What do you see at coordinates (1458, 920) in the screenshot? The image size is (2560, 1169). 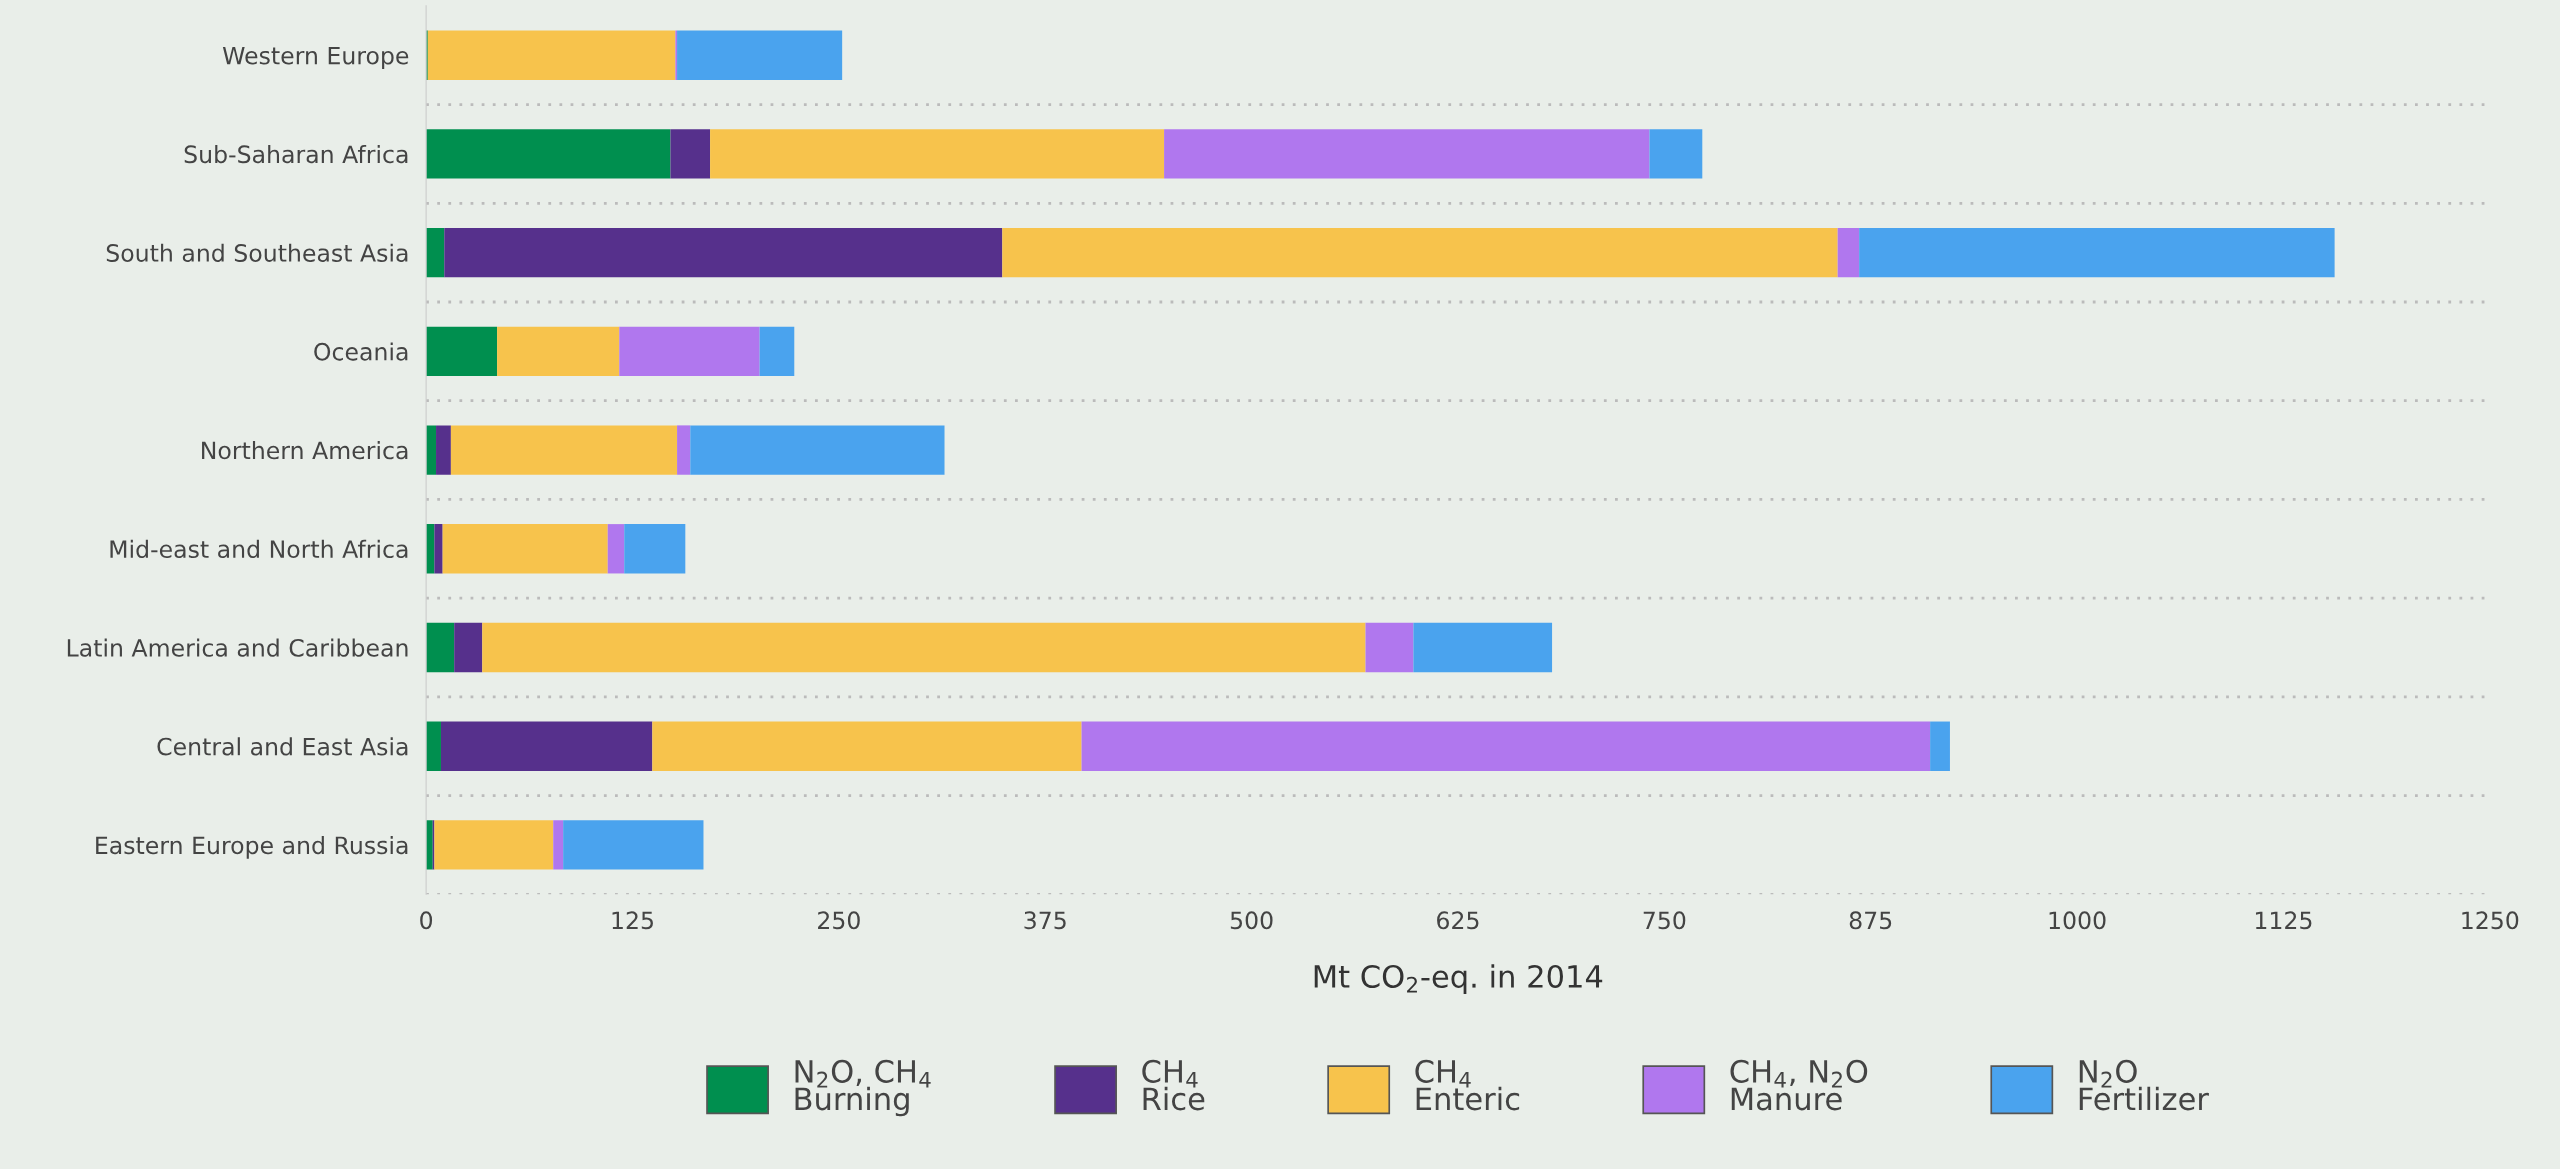 I see `x-tick-label: 625` at bounding box center [1458, 920].